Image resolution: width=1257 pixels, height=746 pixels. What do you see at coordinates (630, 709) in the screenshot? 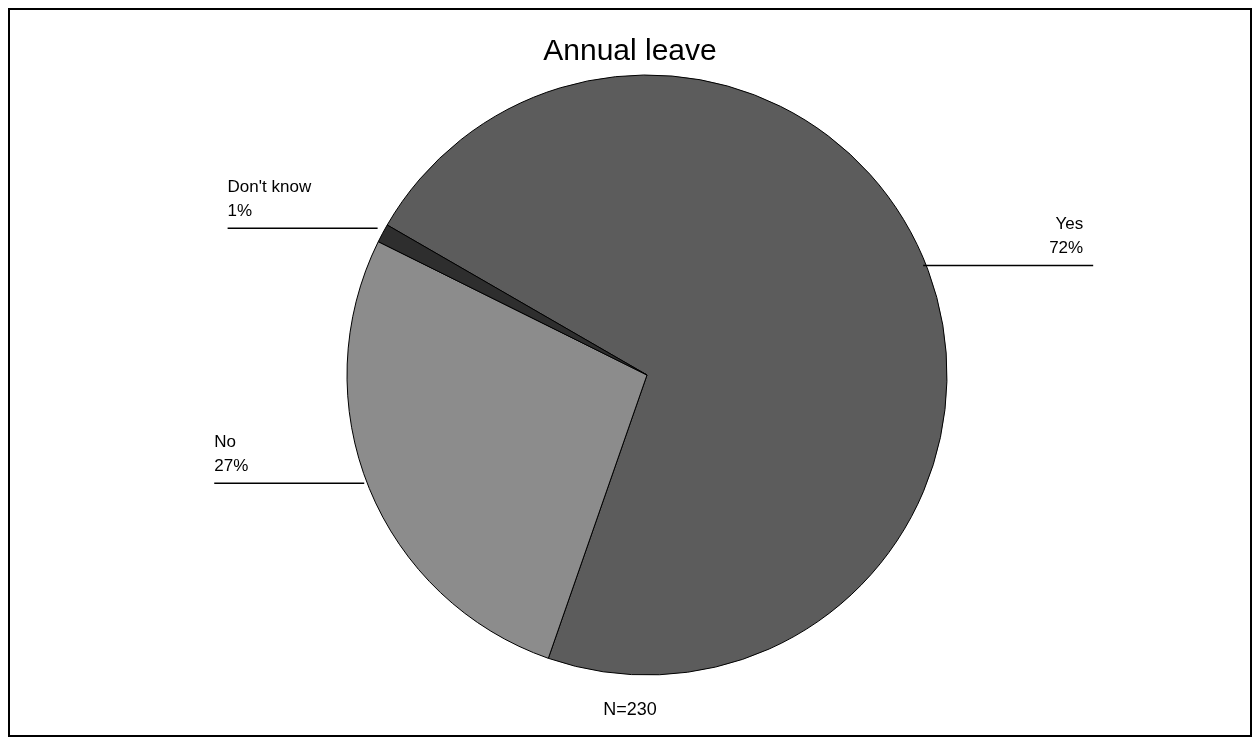
I see `text: N=230` at bounding box center [630, 709].